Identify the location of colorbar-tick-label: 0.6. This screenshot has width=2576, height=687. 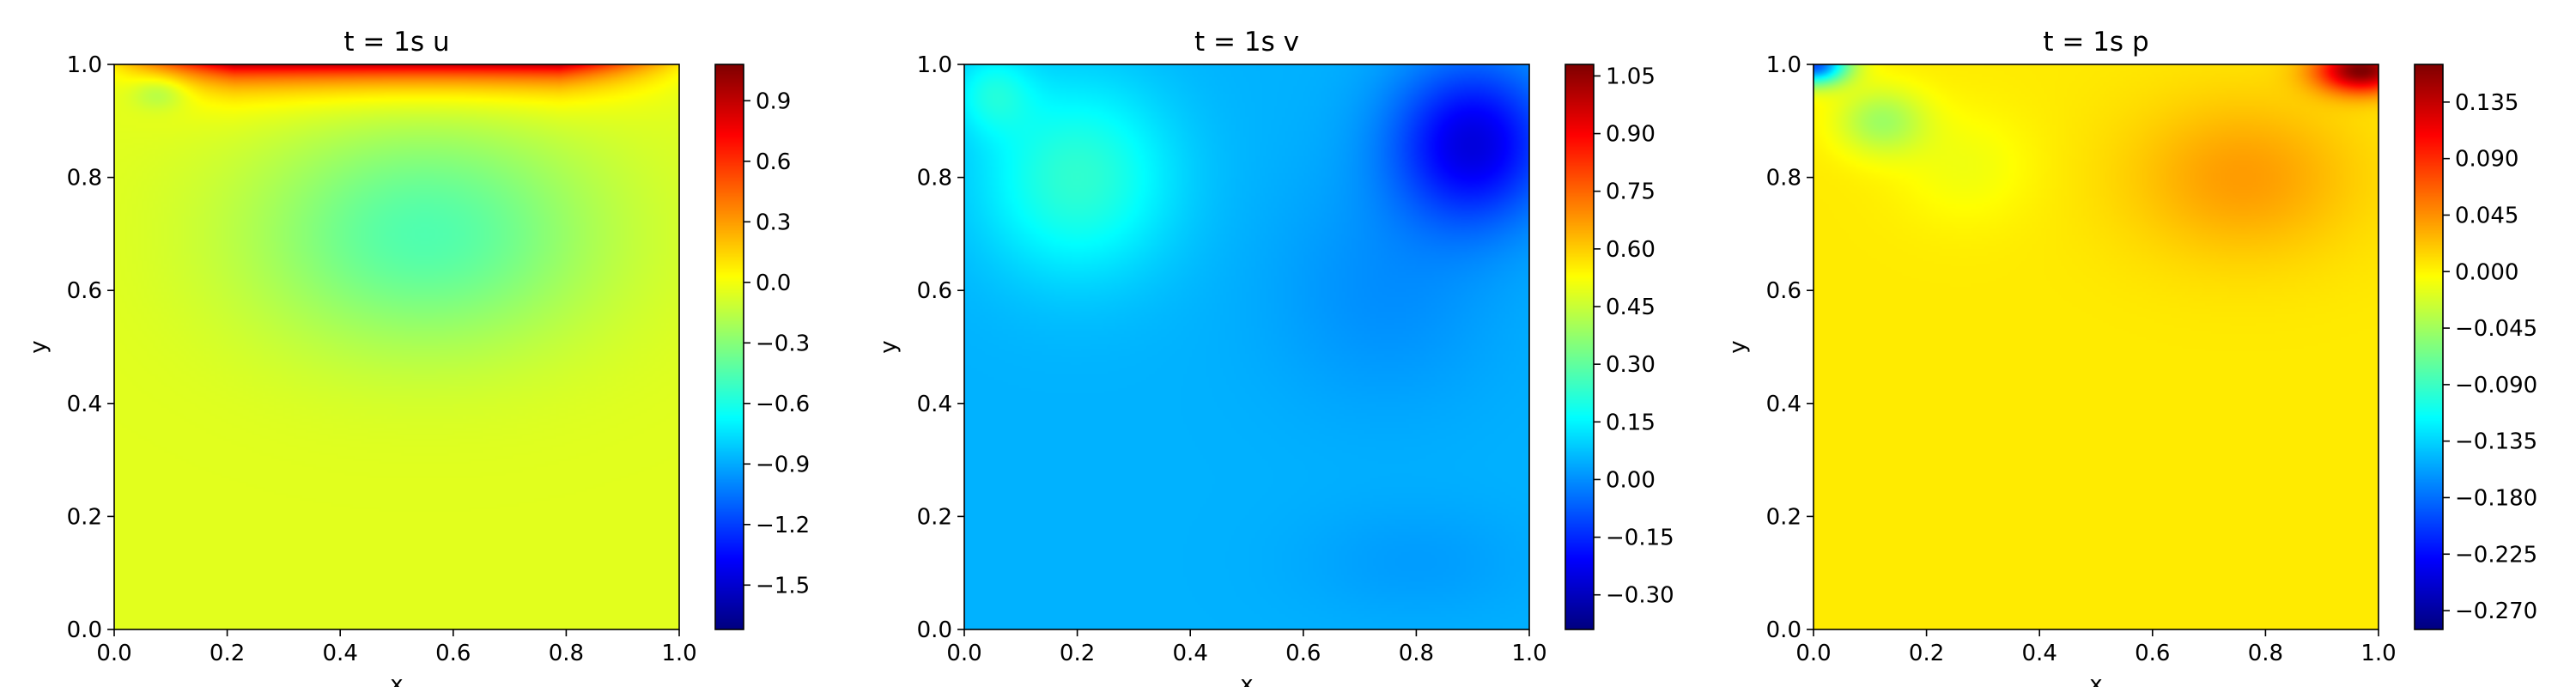
(773, 162).